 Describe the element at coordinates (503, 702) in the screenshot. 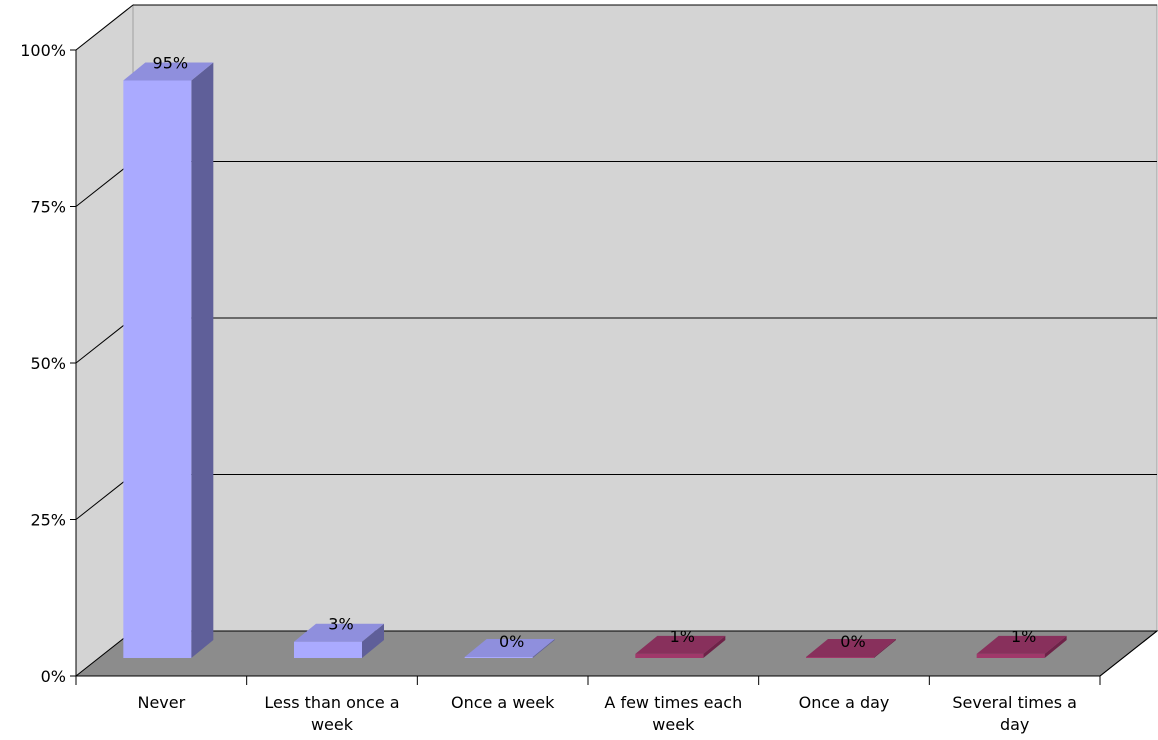

I see `x-category-label: Once a week` at that location.